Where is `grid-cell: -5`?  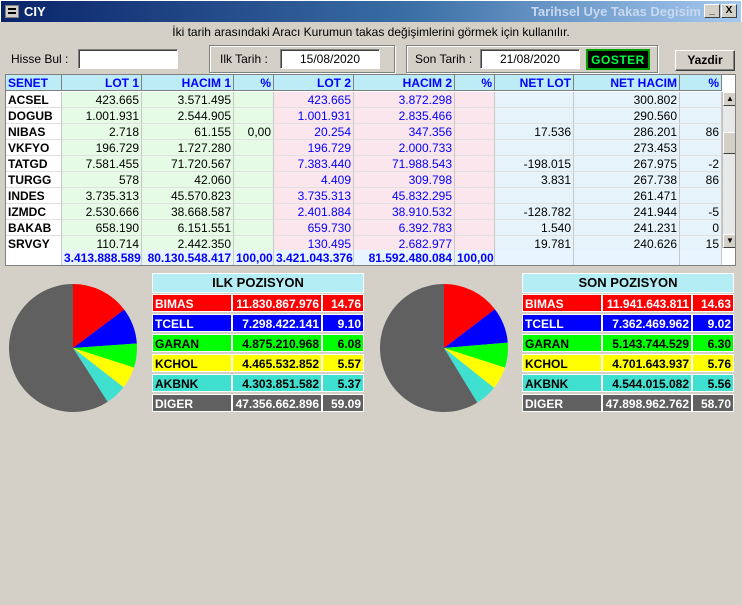 grid-cell: -5 is located at coordinates (701, 212).